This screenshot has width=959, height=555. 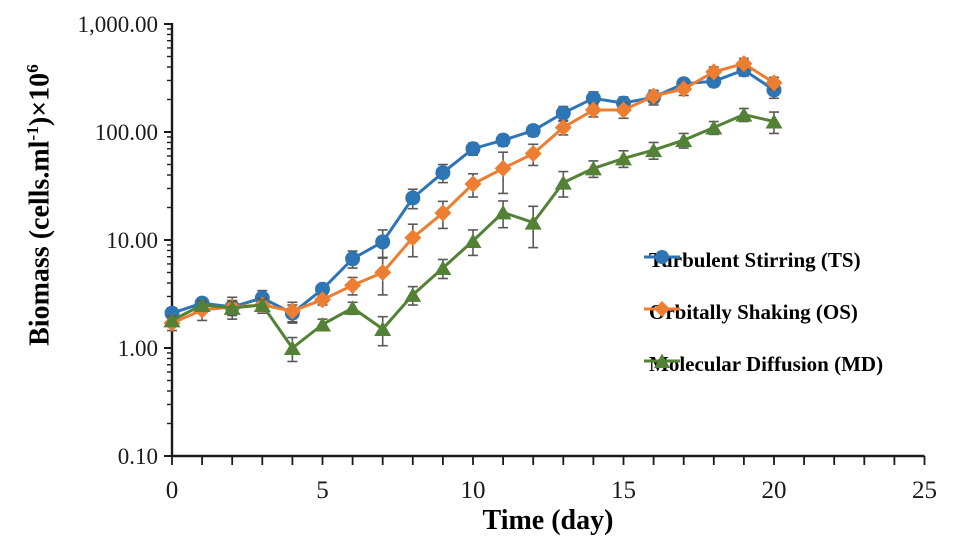 What do you see at coordinates (662, 309) in the screenshot?
I see `os-diamond-icon` at bounding box center [662, 309].